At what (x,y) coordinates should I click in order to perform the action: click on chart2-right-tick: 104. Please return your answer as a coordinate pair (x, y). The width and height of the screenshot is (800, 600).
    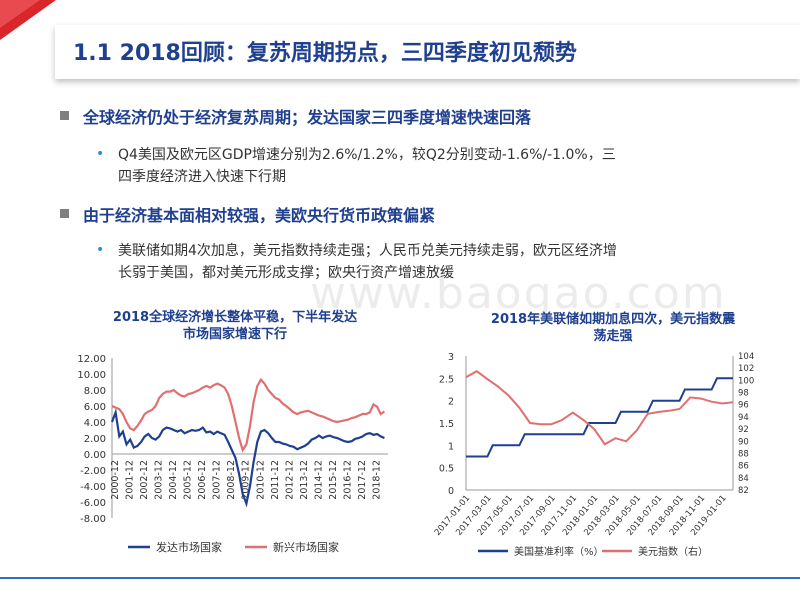
    Looking at the image, I should click on (746, 357).